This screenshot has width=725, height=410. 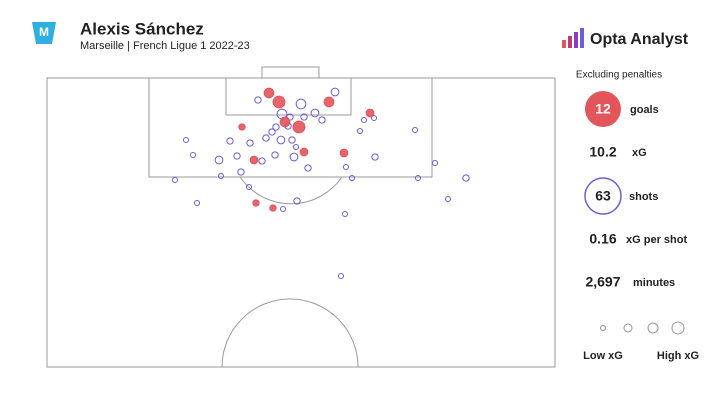 What do you see at coordinates (639, 39) in the screenshot?
I see `brand: Opta Analyst` at bounding box center [639, 39].